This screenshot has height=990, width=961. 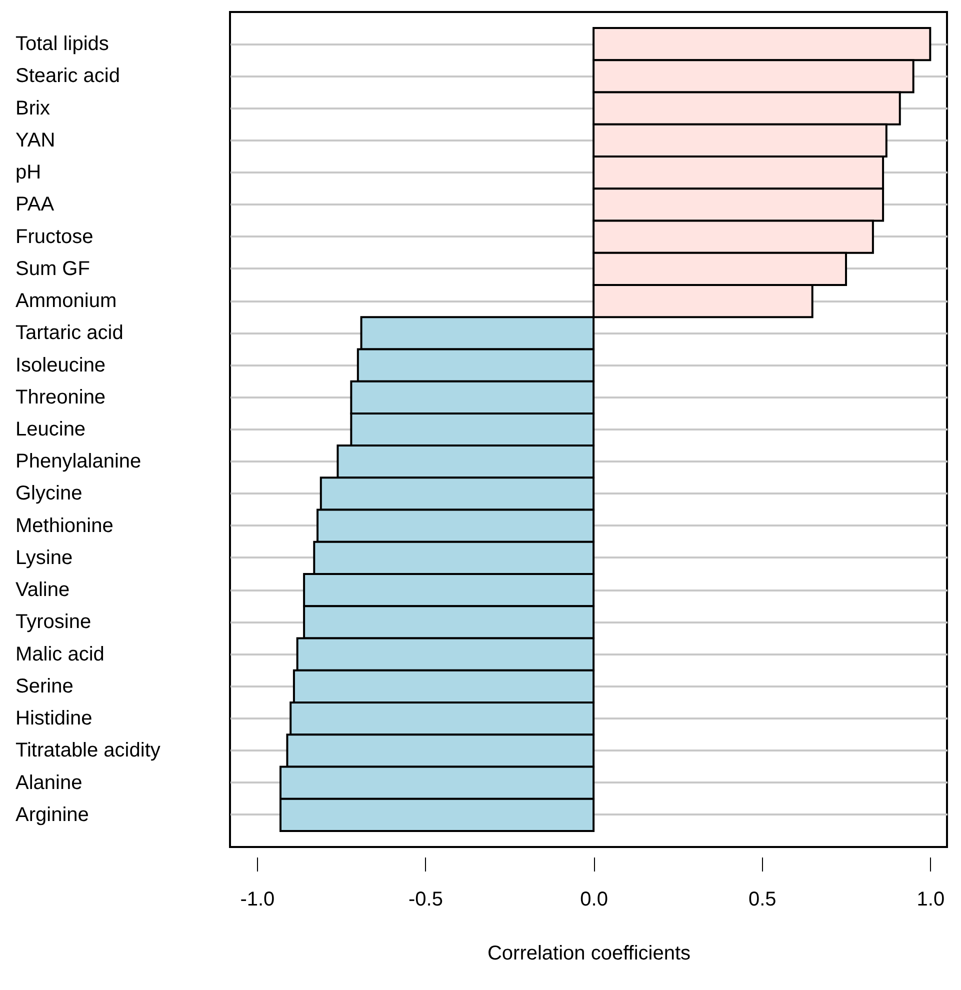 What do you see at coordinates (49, 493) in the screenshot?
I see `y-tick-label: Glycine` at bounding box center [49, 493].